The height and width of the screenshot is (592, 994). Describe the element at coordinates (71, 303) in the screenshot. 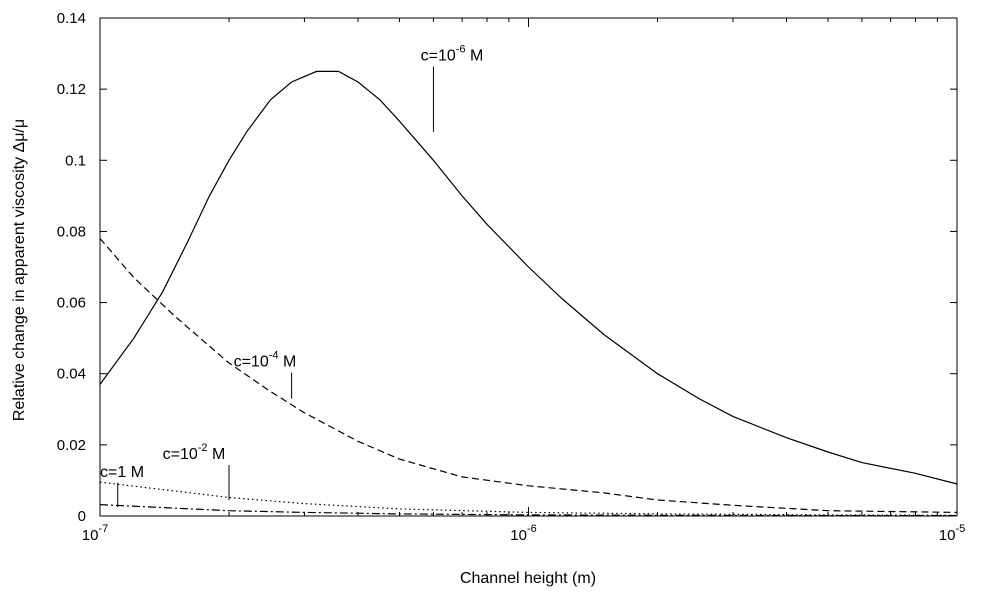

I see `y-tick-label: 0.06` at that location.